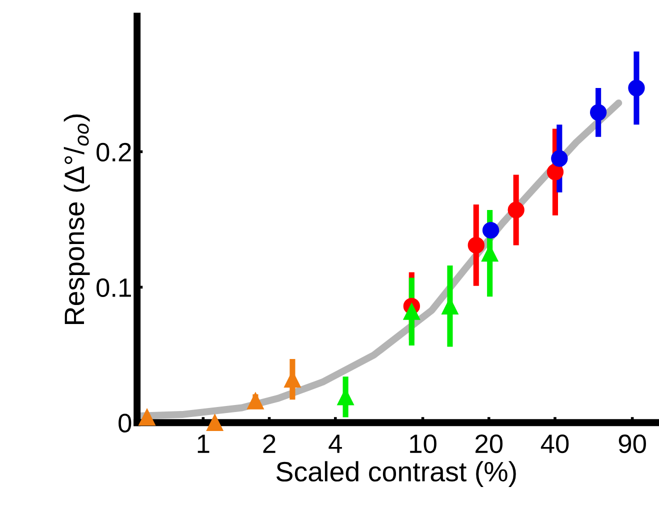 The width and height of the screenshot is (659, 508). I want to click on x-tick-label: 90, so click(632, 444).